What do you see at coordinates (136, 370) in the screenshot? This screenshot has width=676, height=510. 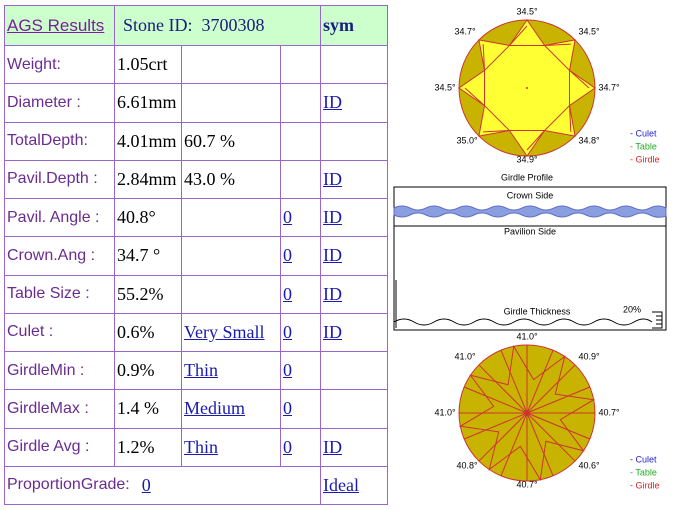 I see `row-value: 0.9%` at bounding box center [136, 370].